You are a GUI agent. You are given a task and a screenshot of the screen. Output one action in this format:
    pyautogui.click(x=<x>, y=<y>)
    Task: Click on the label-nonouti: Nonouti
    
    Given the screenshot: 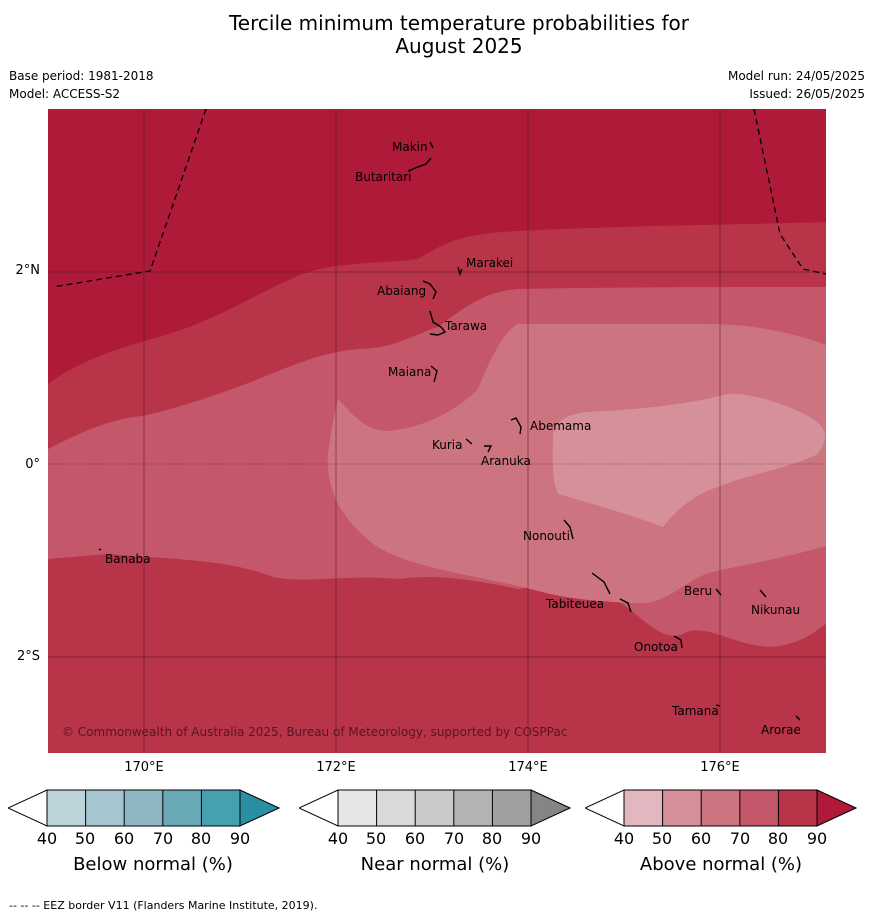 What is the action you would take?
    pyautogui.click(x=546, y=536)
    